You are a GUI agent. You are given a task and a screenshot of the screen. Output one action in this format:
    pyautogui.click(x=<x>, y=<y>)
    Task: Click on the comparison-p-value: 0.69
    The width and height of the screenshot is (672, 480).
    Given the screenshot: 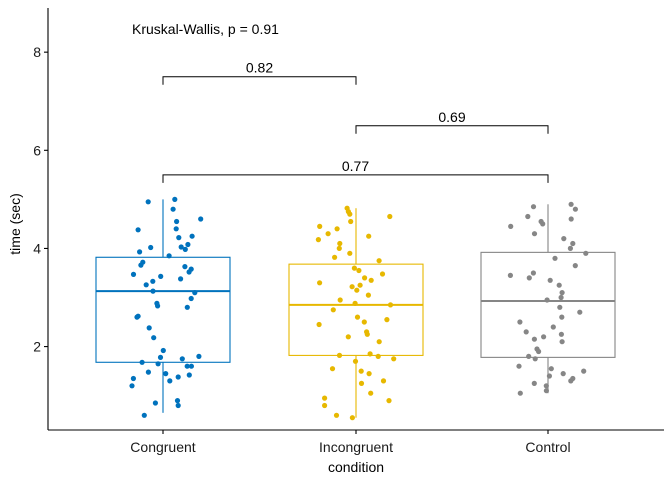 What is the action you would take?
    pyautogui.click(x=451, y=117)
    